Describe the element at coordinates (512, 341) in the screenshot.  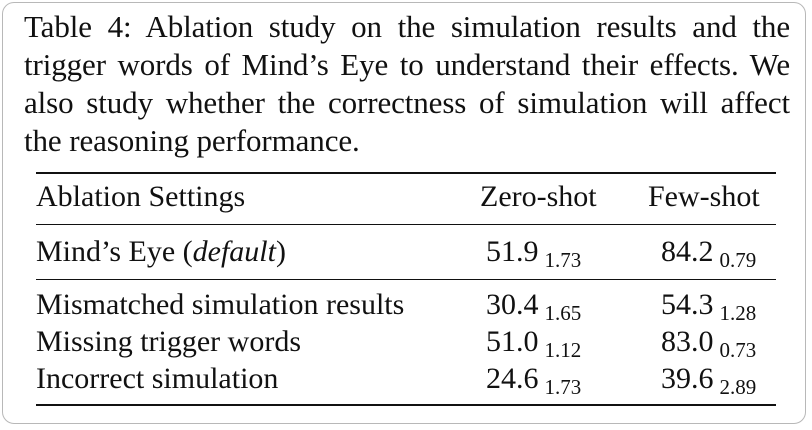
I see `zero-mean: 51.0` at that location.